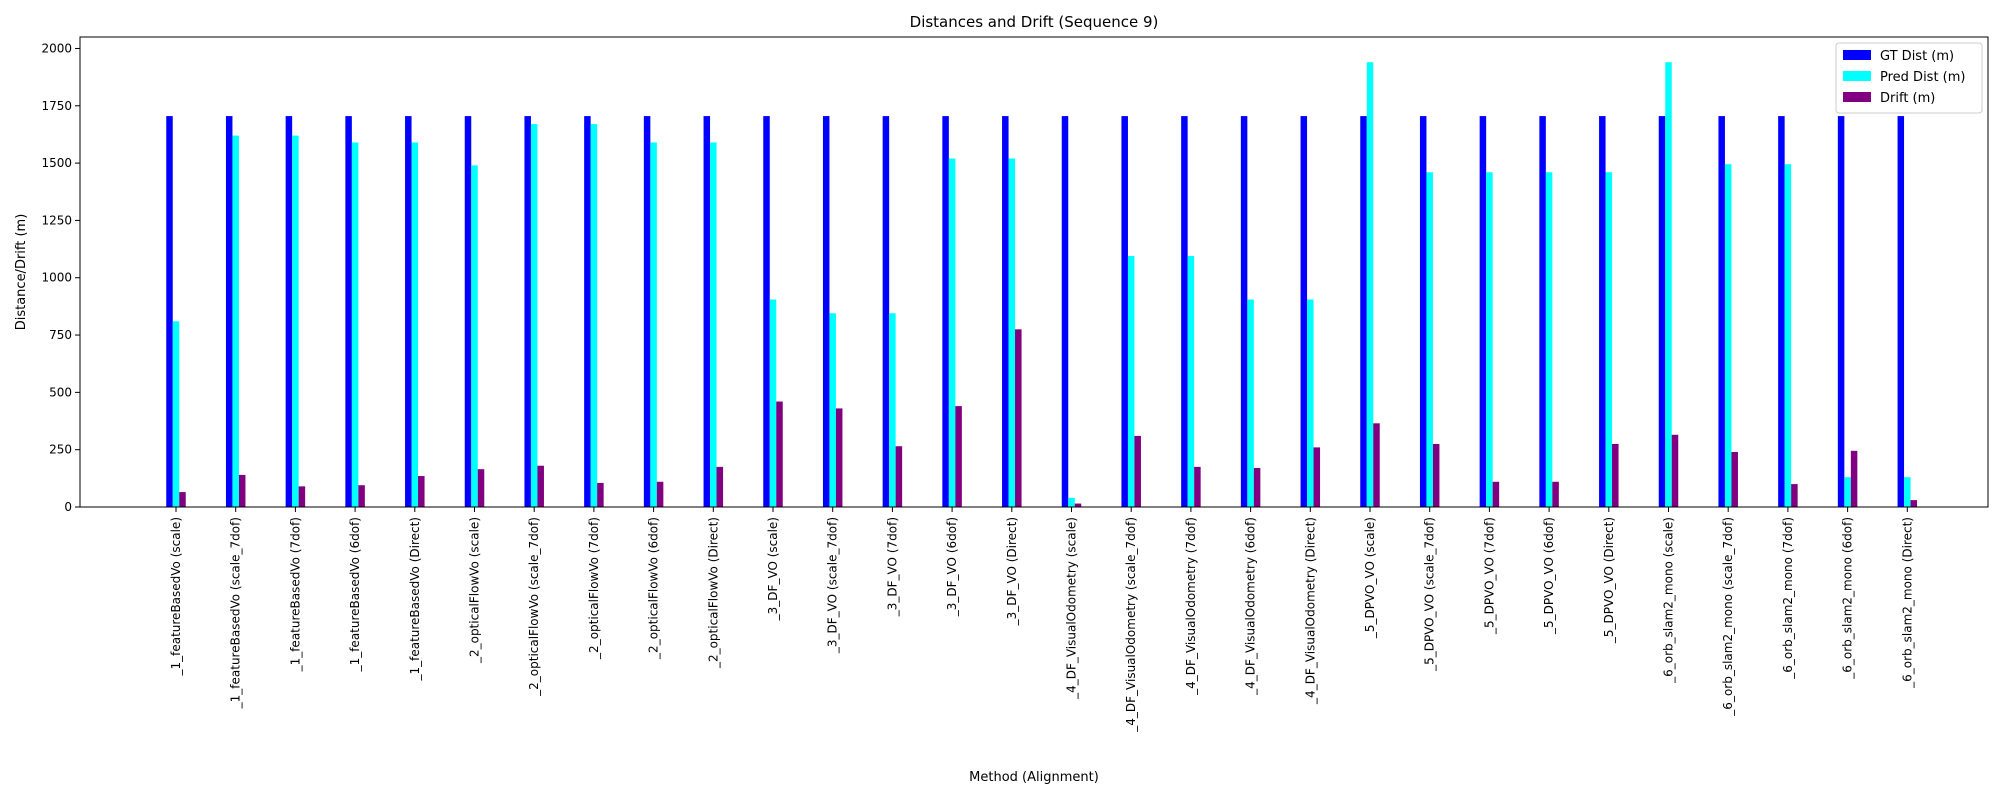 The image size is (2000, 800). Describe the element at coordinates (1131, 625) in the screenshot. I see `x-tick-label: _4_DF_VisualOdometry (scale_7dof)` at that location.